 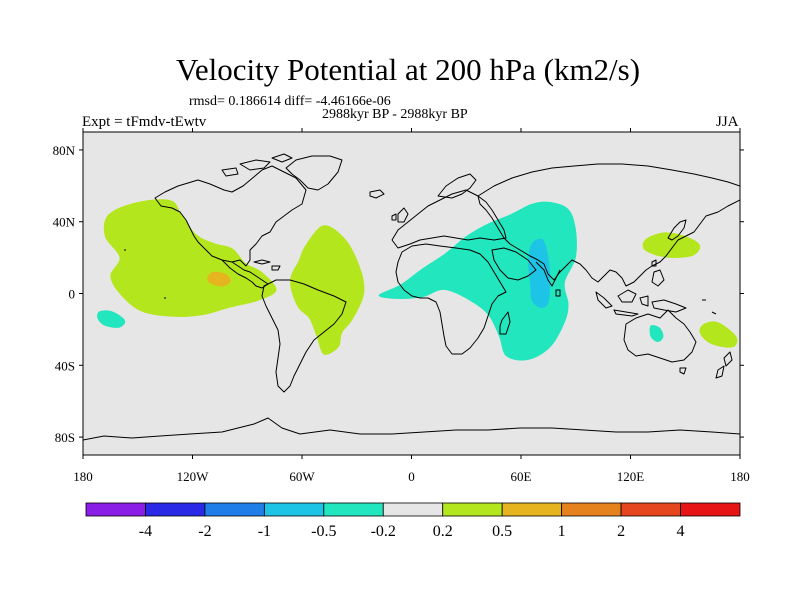 I want to click on coastline-philippines, so click(x=658, y=273).